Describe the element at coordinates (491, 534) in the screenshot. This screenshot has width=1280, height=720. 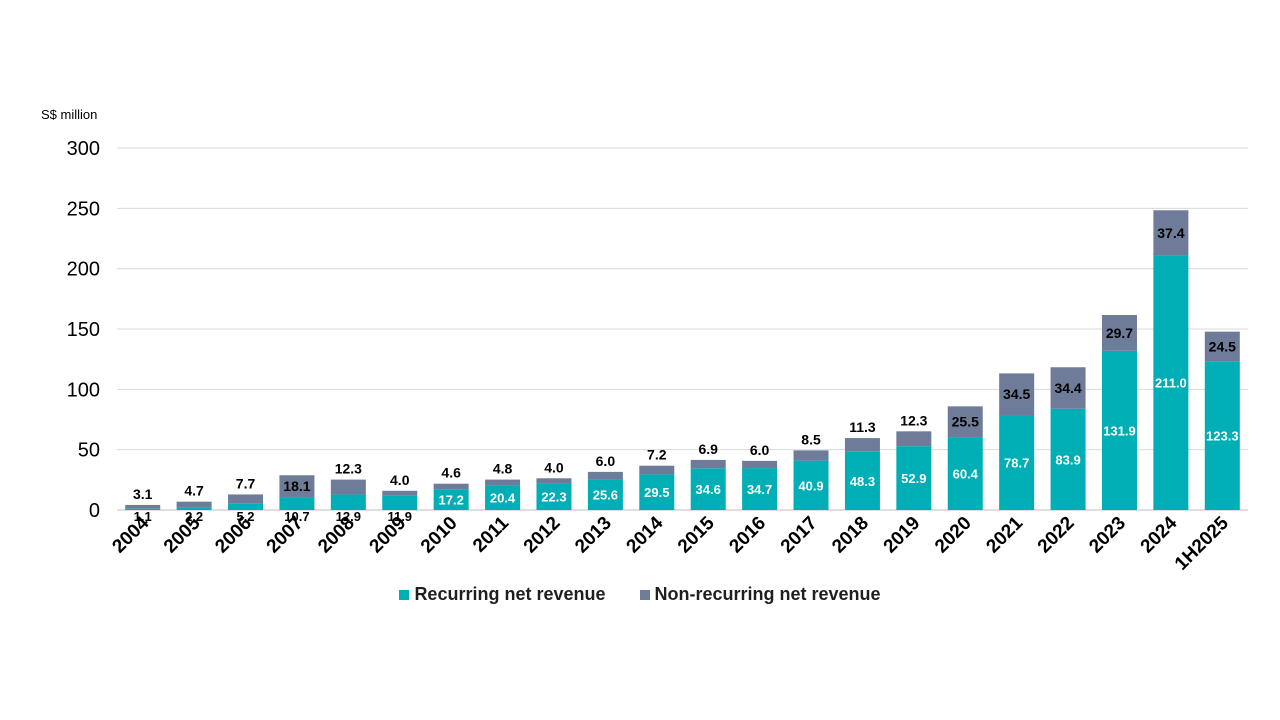
I see `x-tick-label: 2011` at that location.